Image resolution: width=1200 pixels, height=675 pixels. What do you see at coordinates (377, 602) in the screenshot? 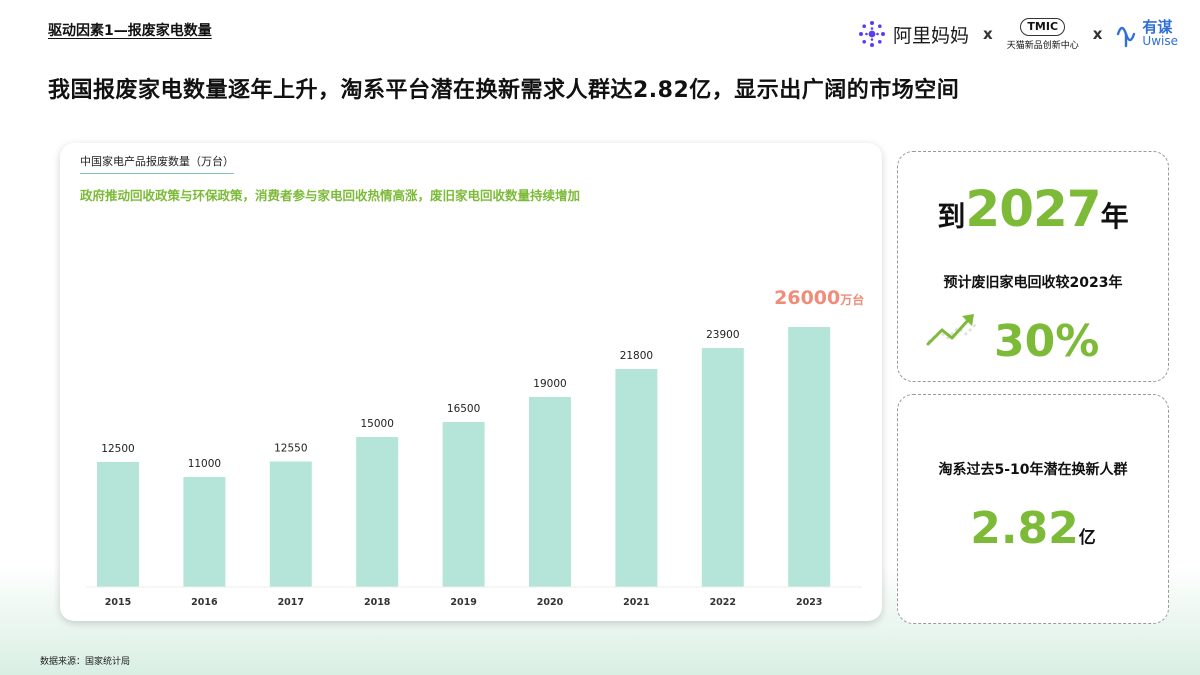
I see `x-tick-2018: 2018` at bounding box center [377, 602].